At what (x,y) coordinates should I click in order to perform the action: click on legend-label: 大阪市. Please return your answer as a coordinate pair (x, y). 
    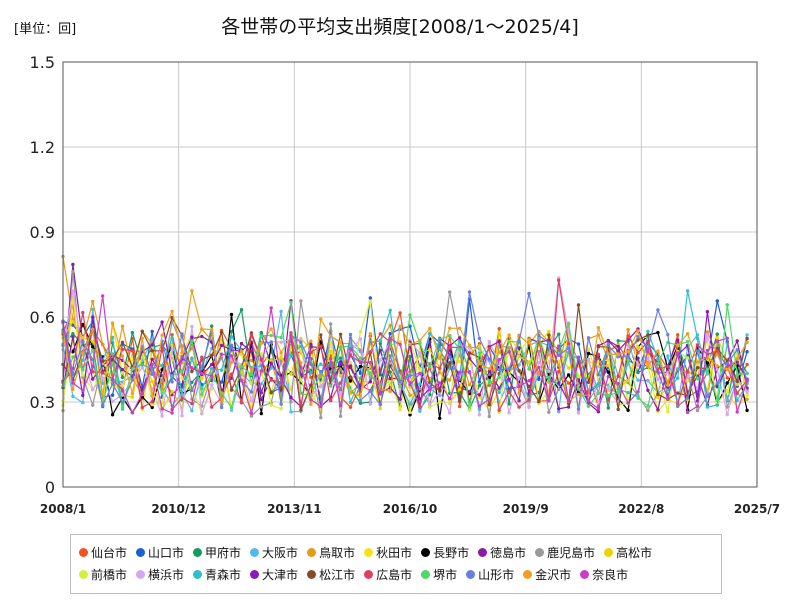
    Looking at the image, I should click on (280, 552).